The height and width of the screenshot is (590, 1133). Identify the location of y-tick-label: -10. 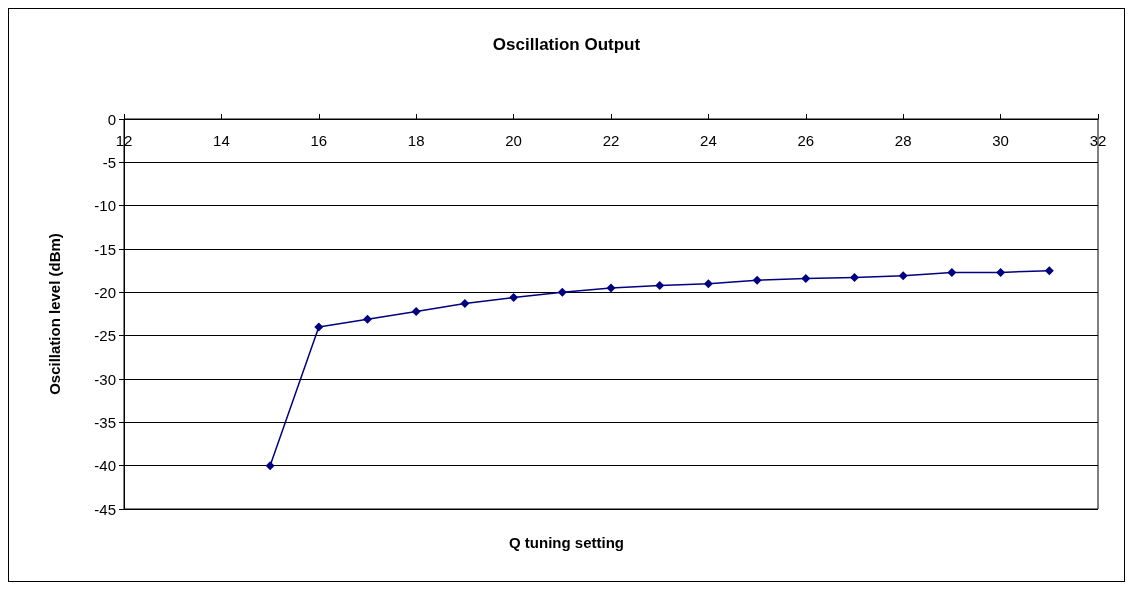
(105, 206).